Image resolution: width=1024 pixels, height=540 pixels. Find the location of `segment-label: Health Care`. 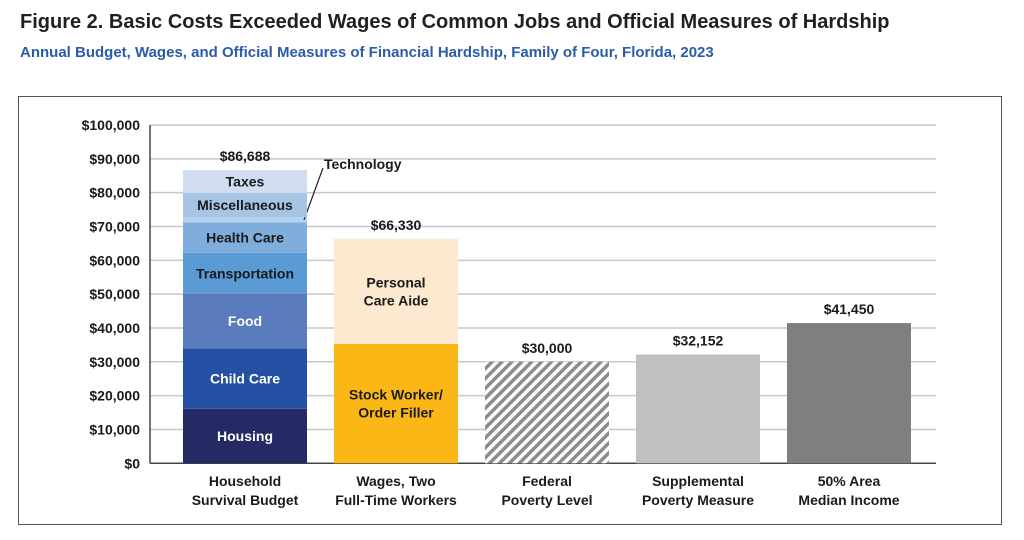

segment-label: Health Care is located at coordinates (245, 238).